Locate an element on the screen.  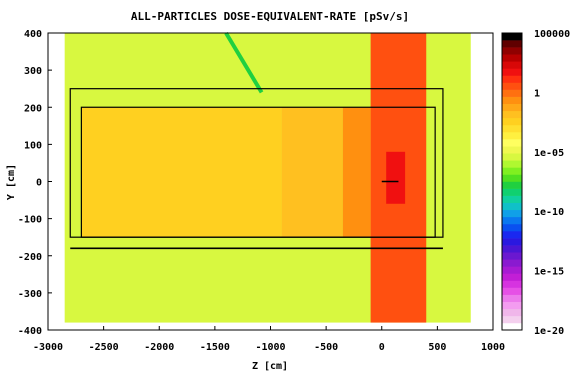
y-tick-label: -400 is located at coordinates (30, 331).